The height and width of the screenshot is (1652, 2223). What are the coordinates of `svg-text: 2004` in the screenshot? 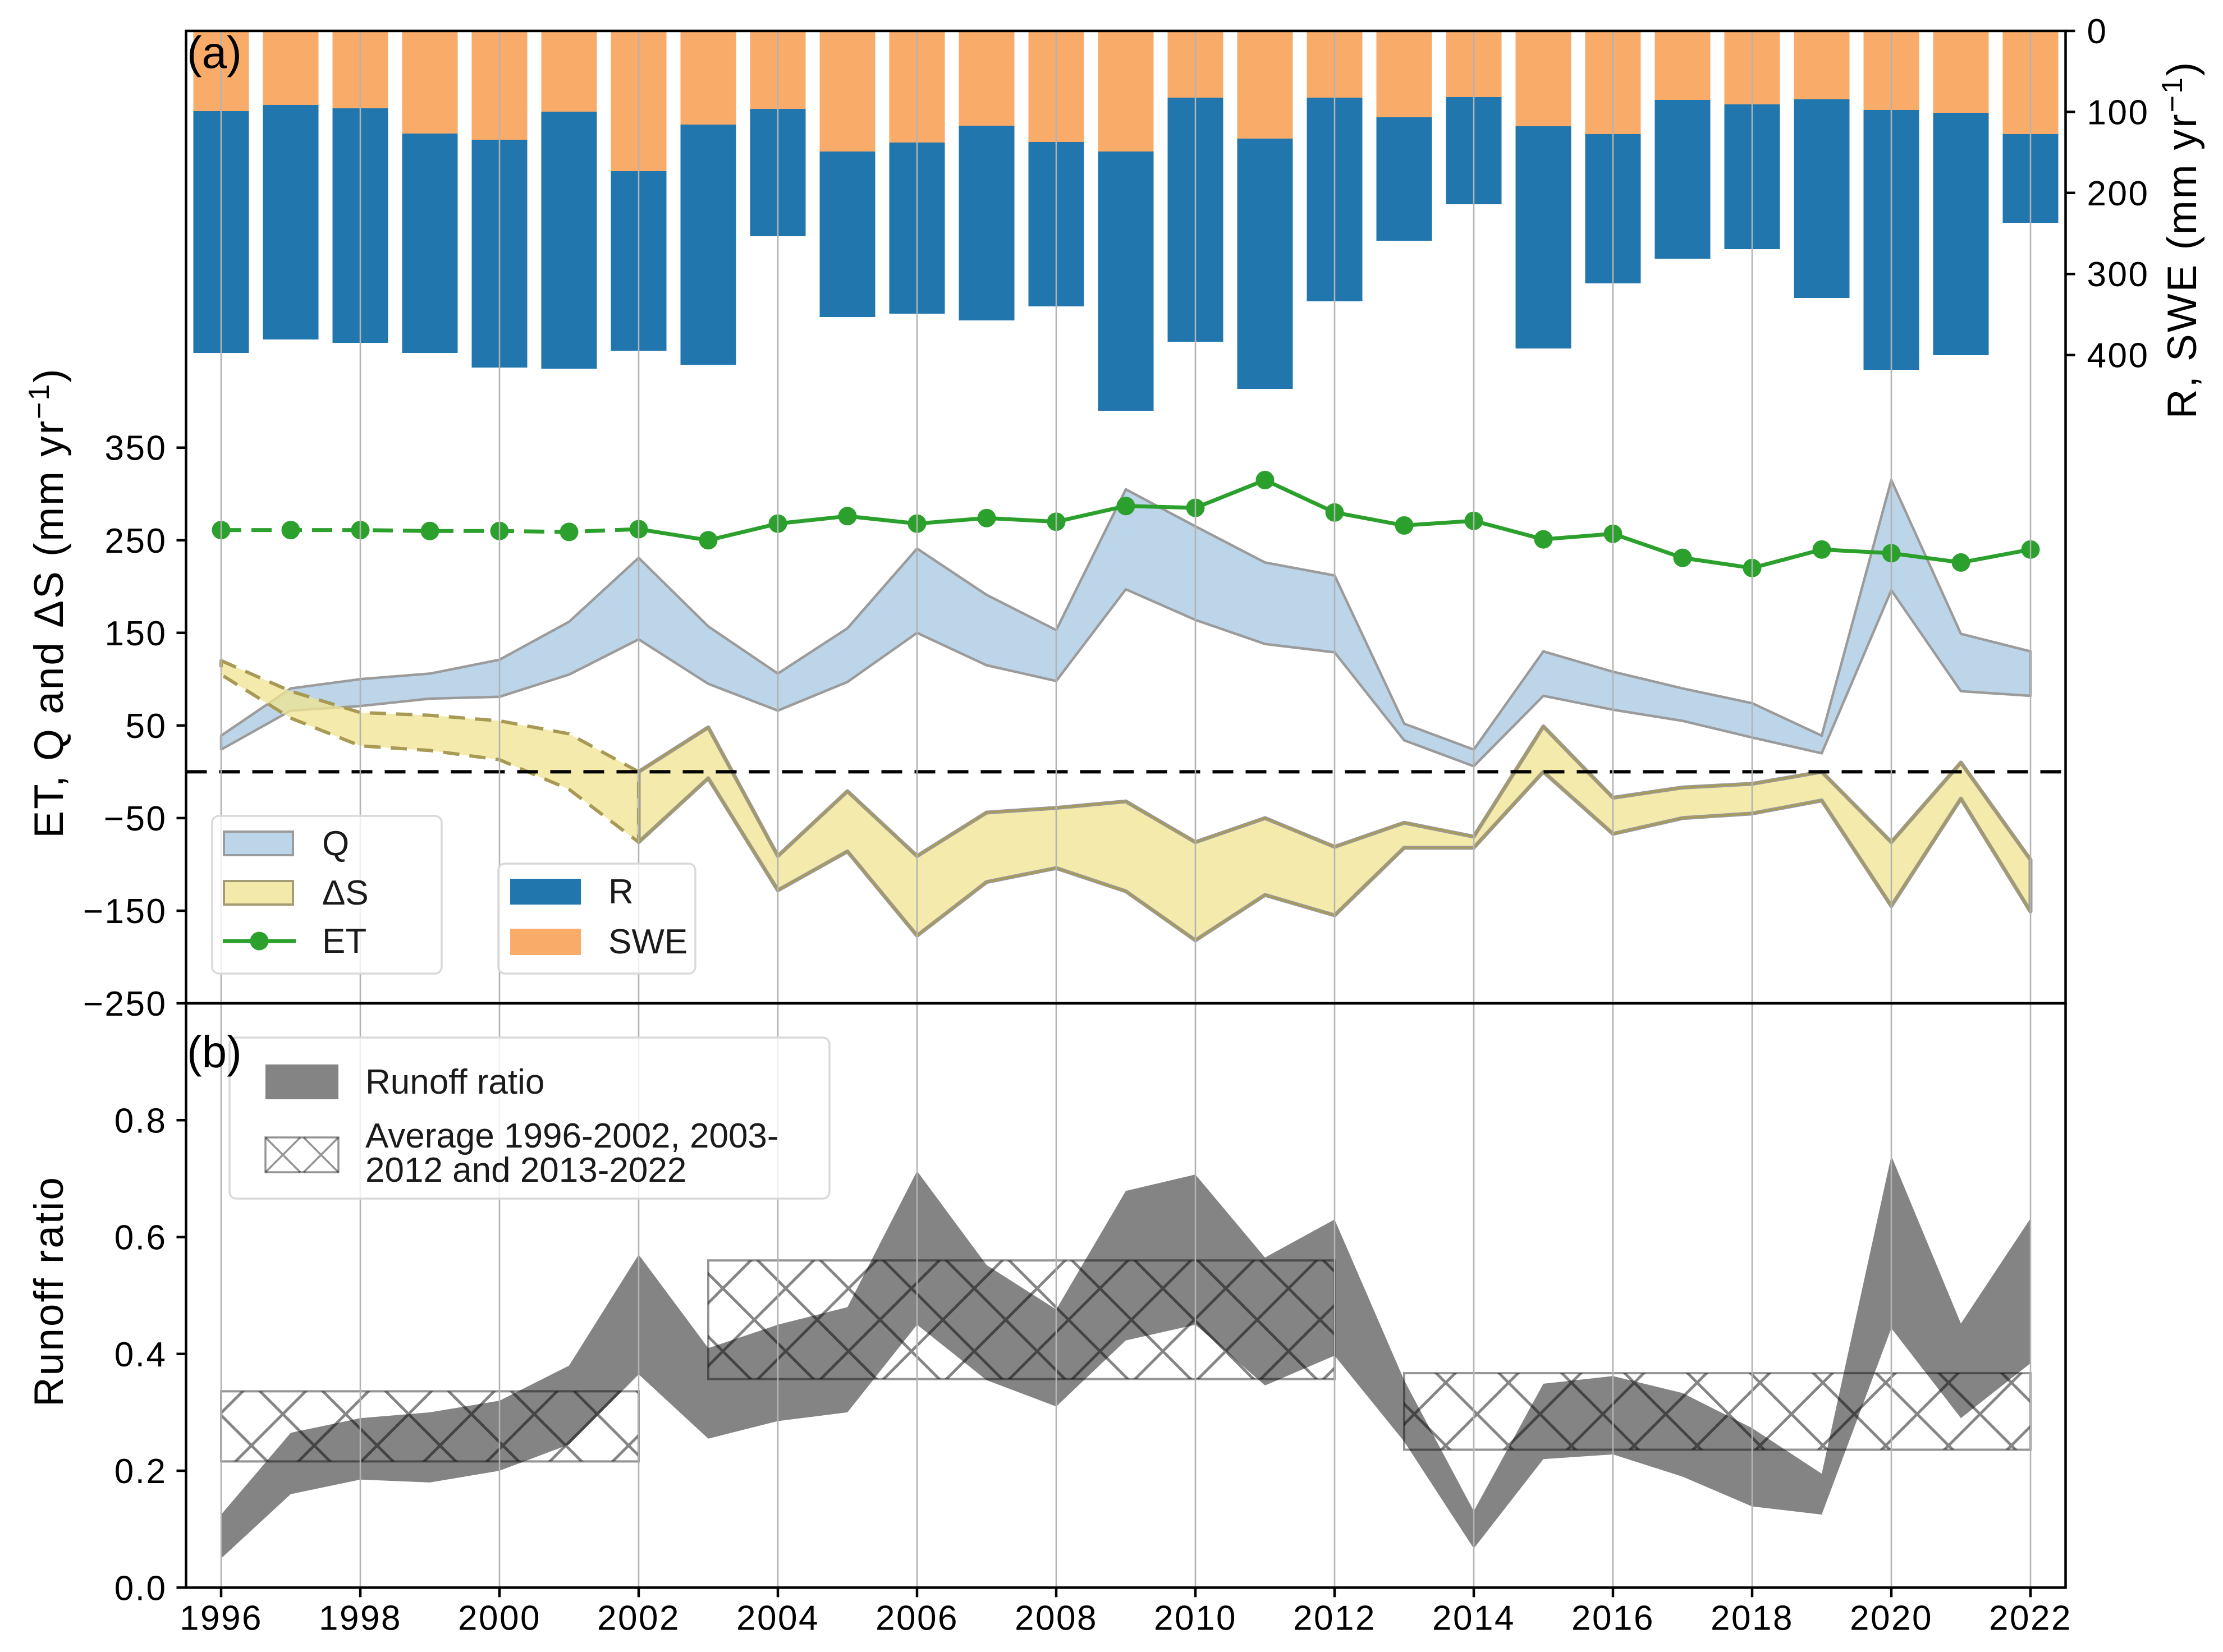 It's located at (777, 1618).